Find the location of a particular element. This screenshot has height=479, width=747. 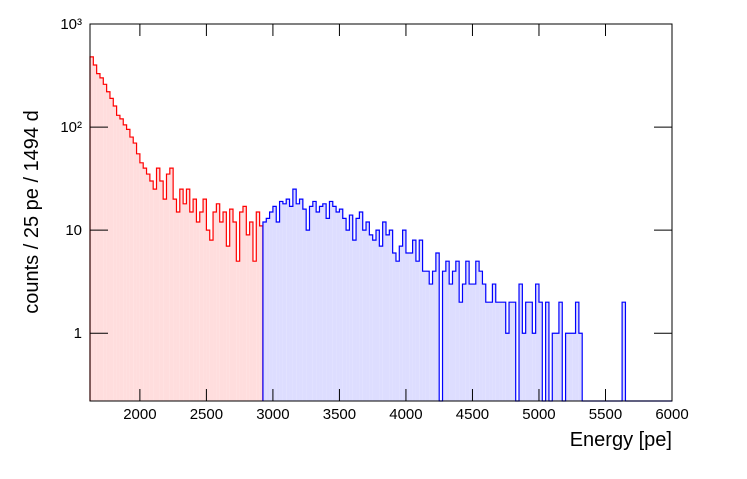

x-tick-label: 3500 is located at coordinates (339, 414).